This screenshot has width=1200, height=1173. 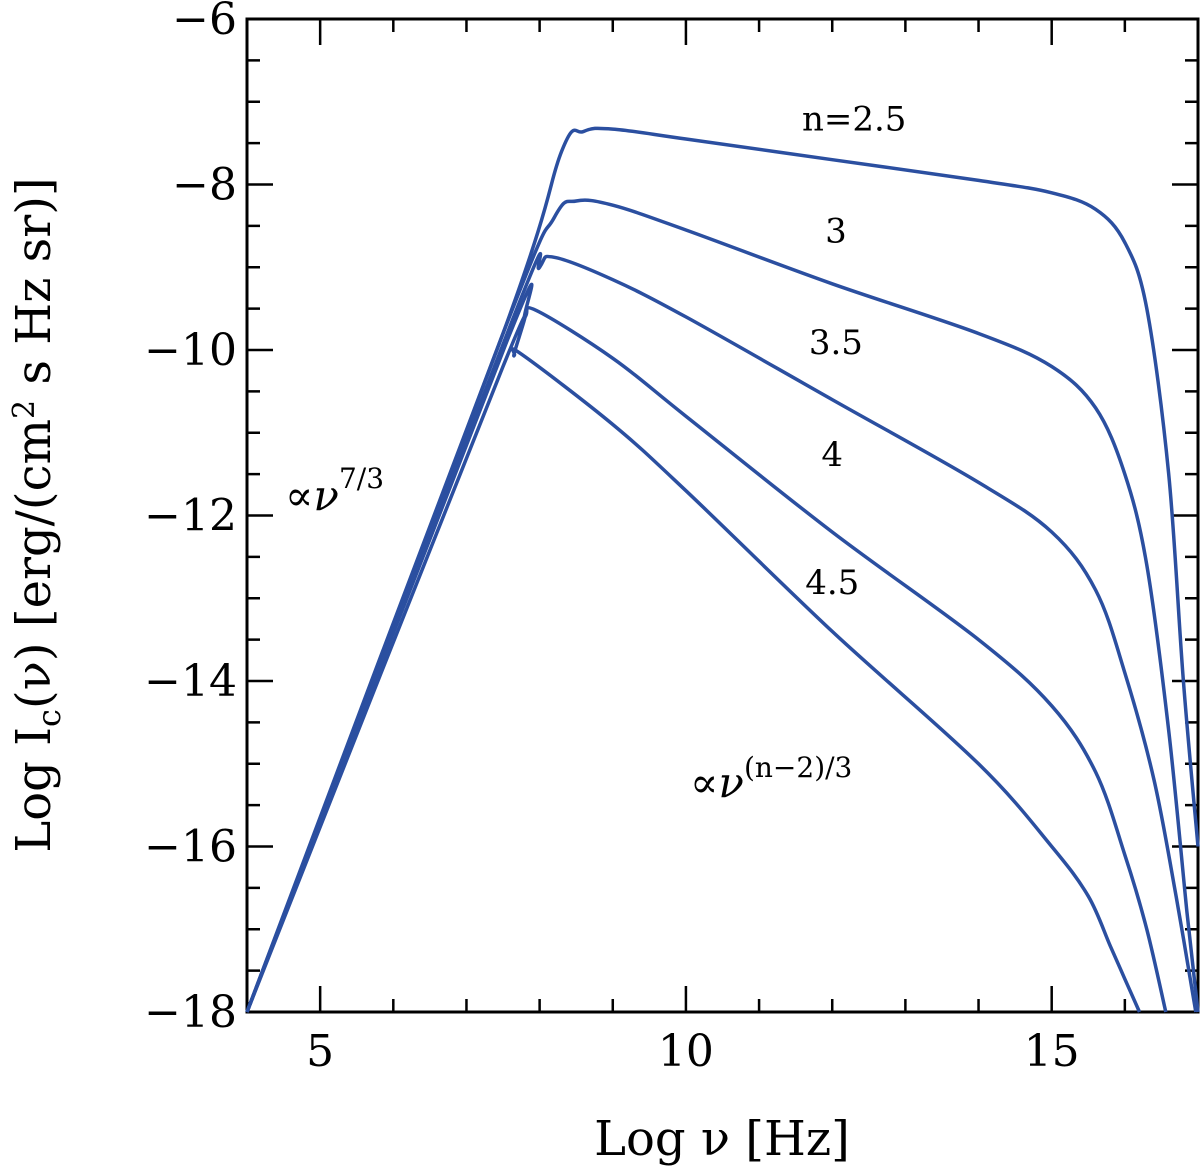 I want to click on curve-label-n-4: 4, so click(x=832, y=455).